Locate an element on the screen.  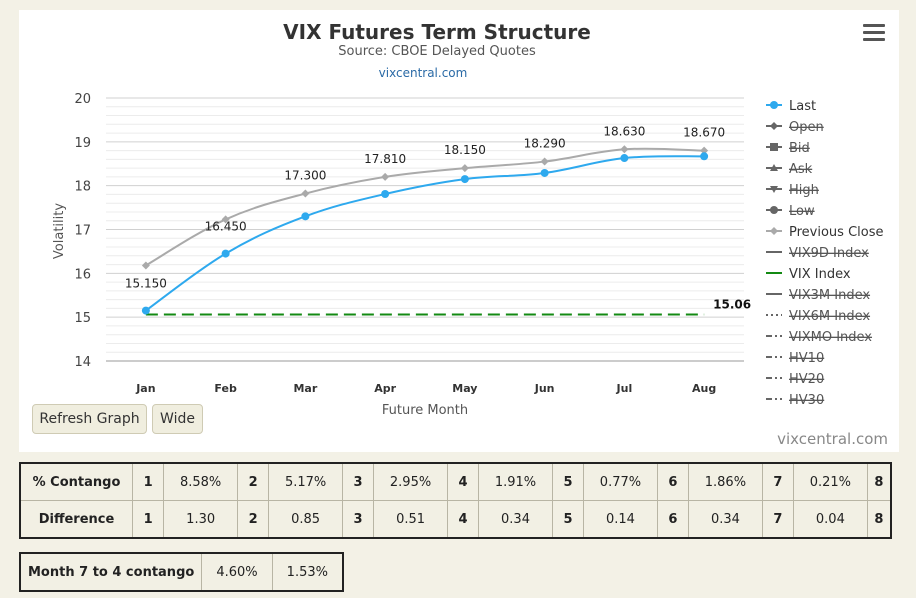
chart-credit-link: vixcentral.com is located at coordinates (423, 73).